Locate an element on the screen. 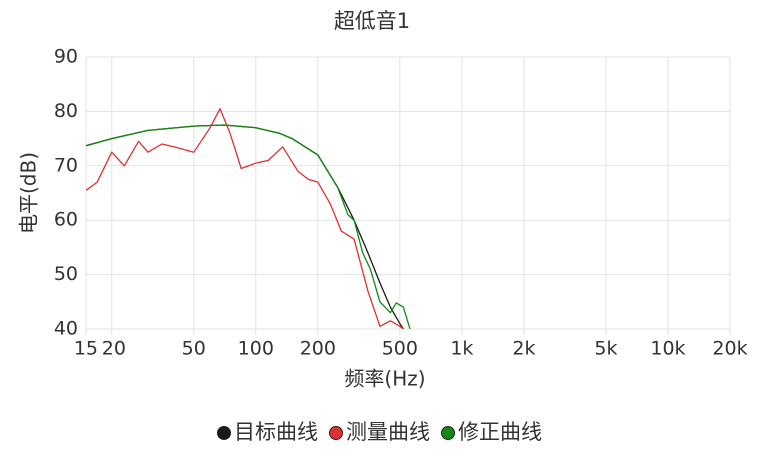 The width and height of the screenshot is (769, 457). y-tick-label: 70 is located at coordinates (66, 165).